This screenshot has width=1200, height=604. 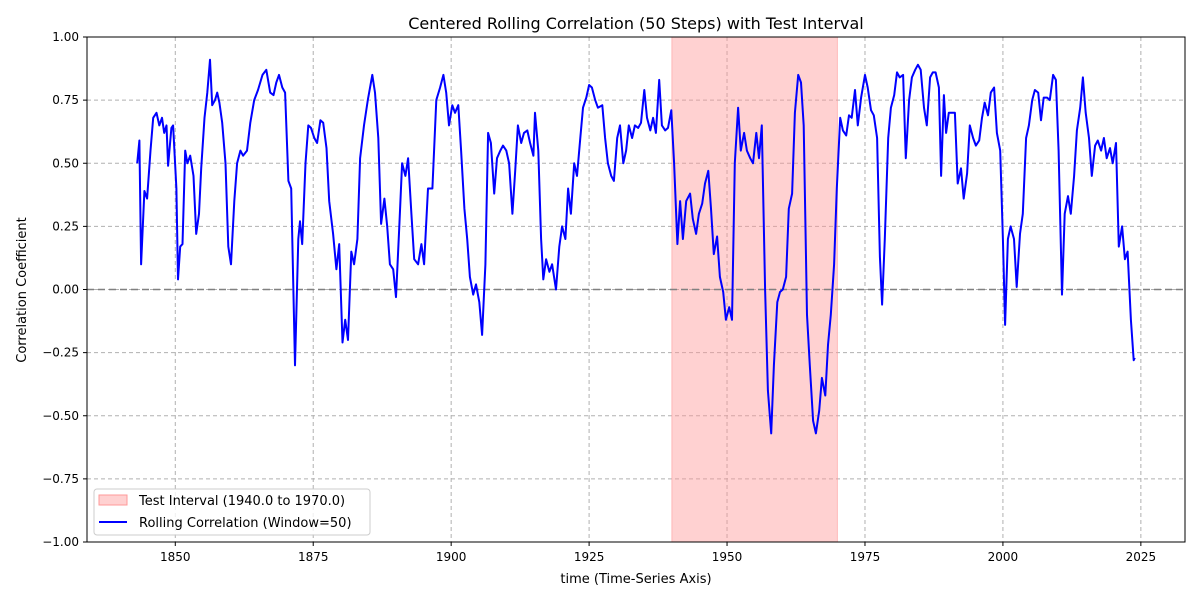 What do you see at coordinates (1141, 557) in the screenshot?
I see `x-tick-label: 2025` at bounding box center [1141, 557].